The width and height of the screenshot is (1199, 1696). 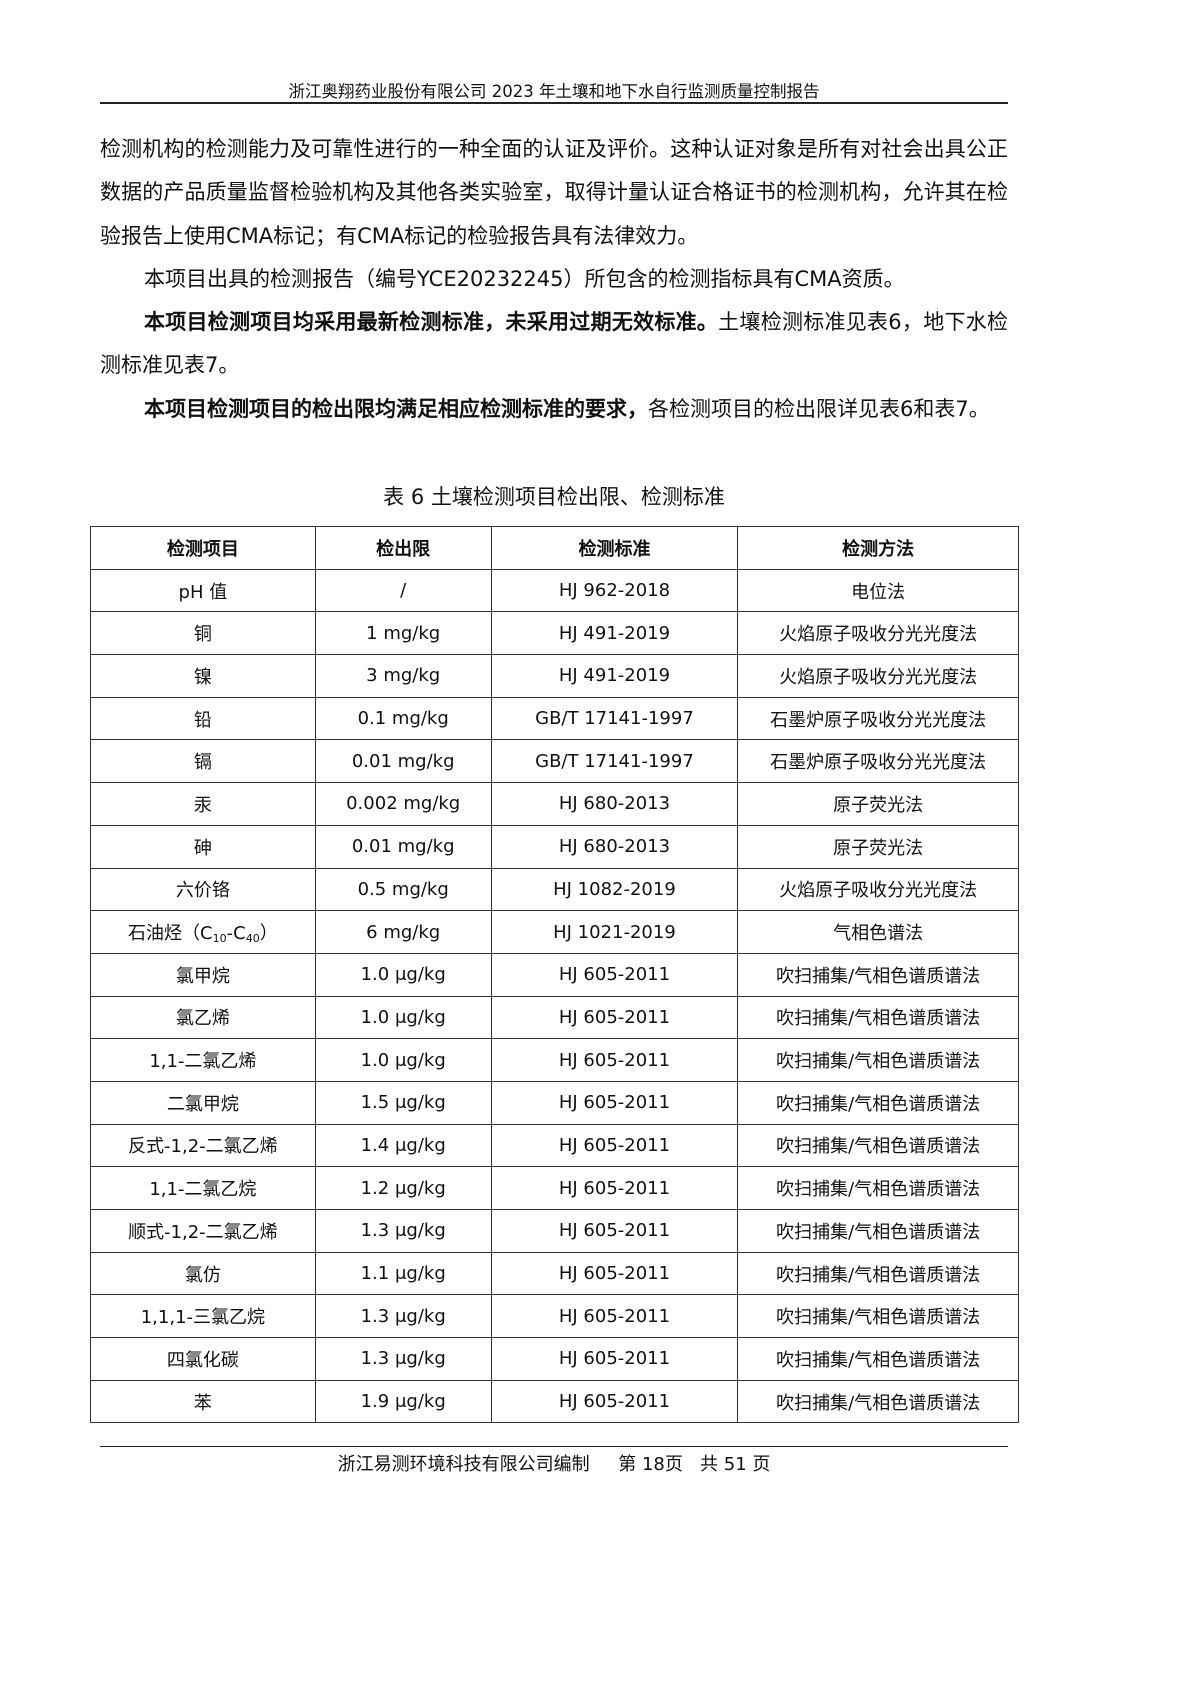 What do you see at coordinates (819, 408) in the screenshot?
I see `text: 各检测项目的检出限详见表6和表7。` at bounding box center [819, 408].